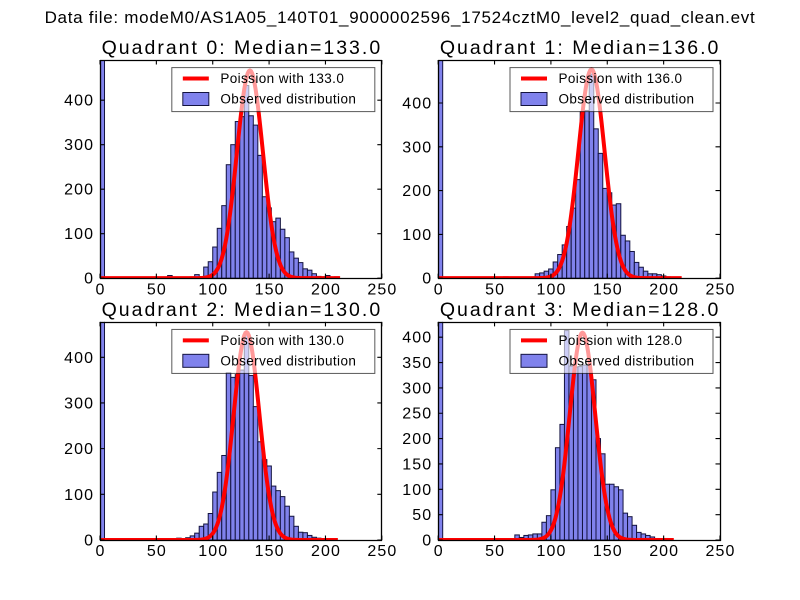 This screenshot has height=600, width=800. What do you see at coordinates (621, 340) in the screenshot?
I see `svg-text: Poission with 128.0` at bounding box center [621, 340].